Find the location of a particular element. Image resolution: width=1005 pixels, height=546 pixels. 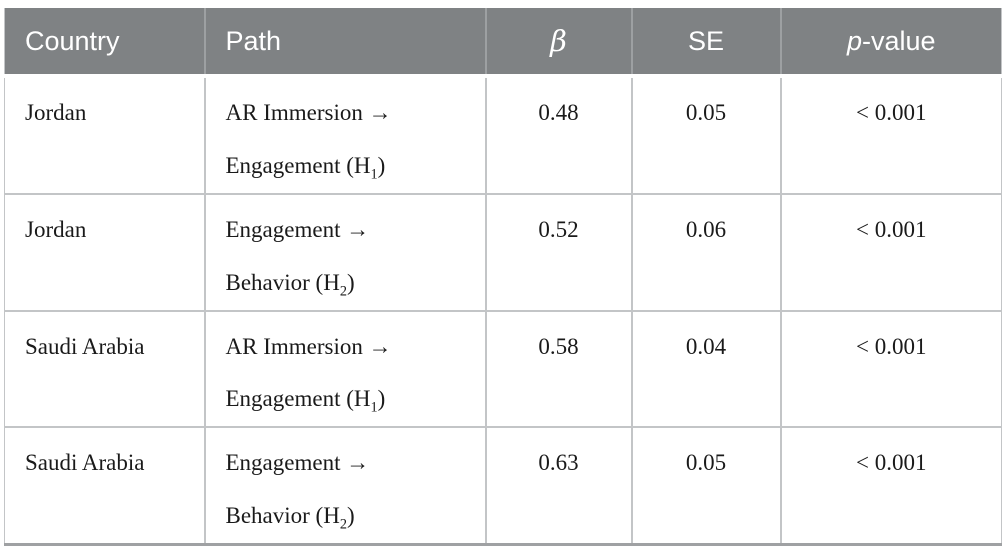

p-value-suffix: -value is located at coordinates (898, 40).